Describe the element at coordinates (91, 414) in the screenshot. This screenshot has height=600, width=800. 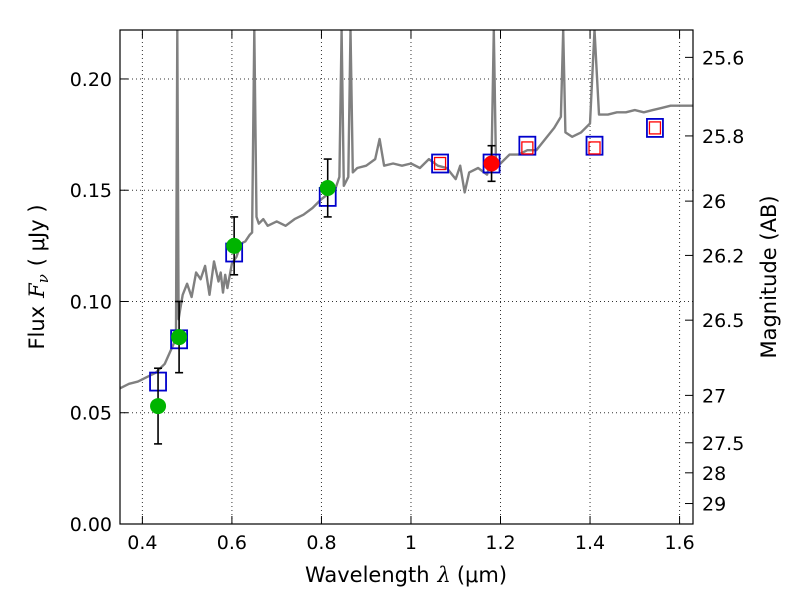
I see `y-tick-label: 0.05` at that location.